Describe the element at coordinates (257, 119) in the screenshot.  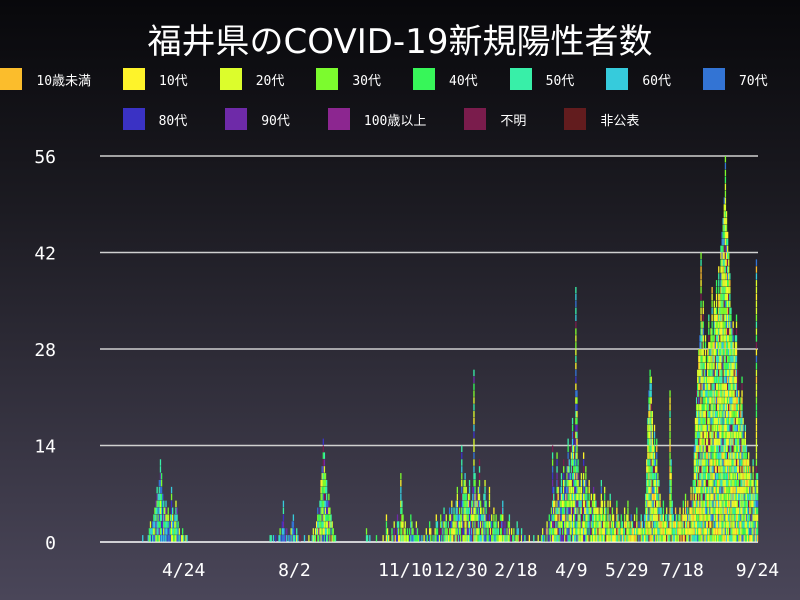
I see `legend-item: 90代` at that location.